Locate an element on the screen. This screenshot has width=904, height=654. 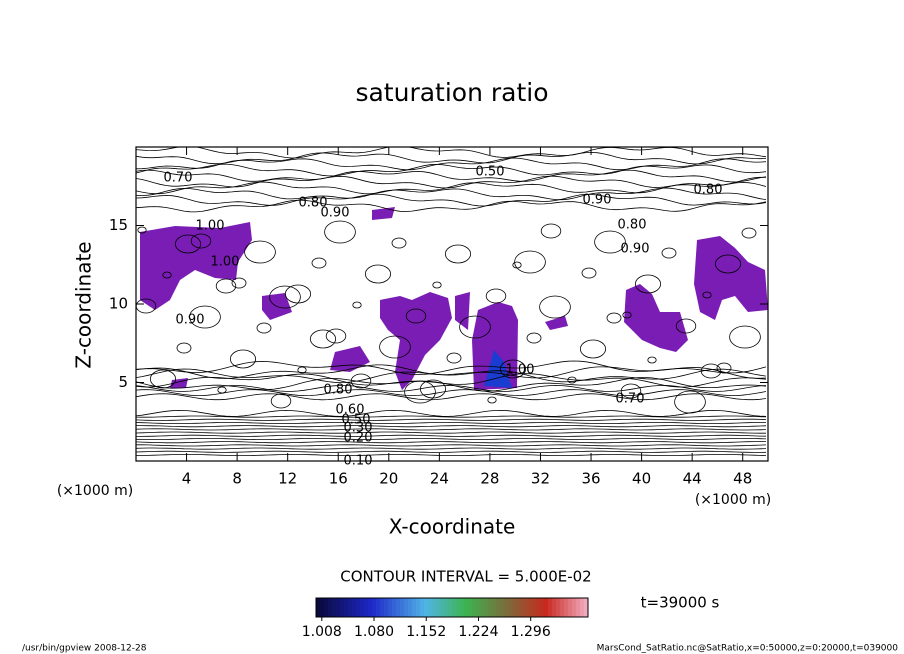
contour-label: 0.10 is located at coordinates (358, 461).